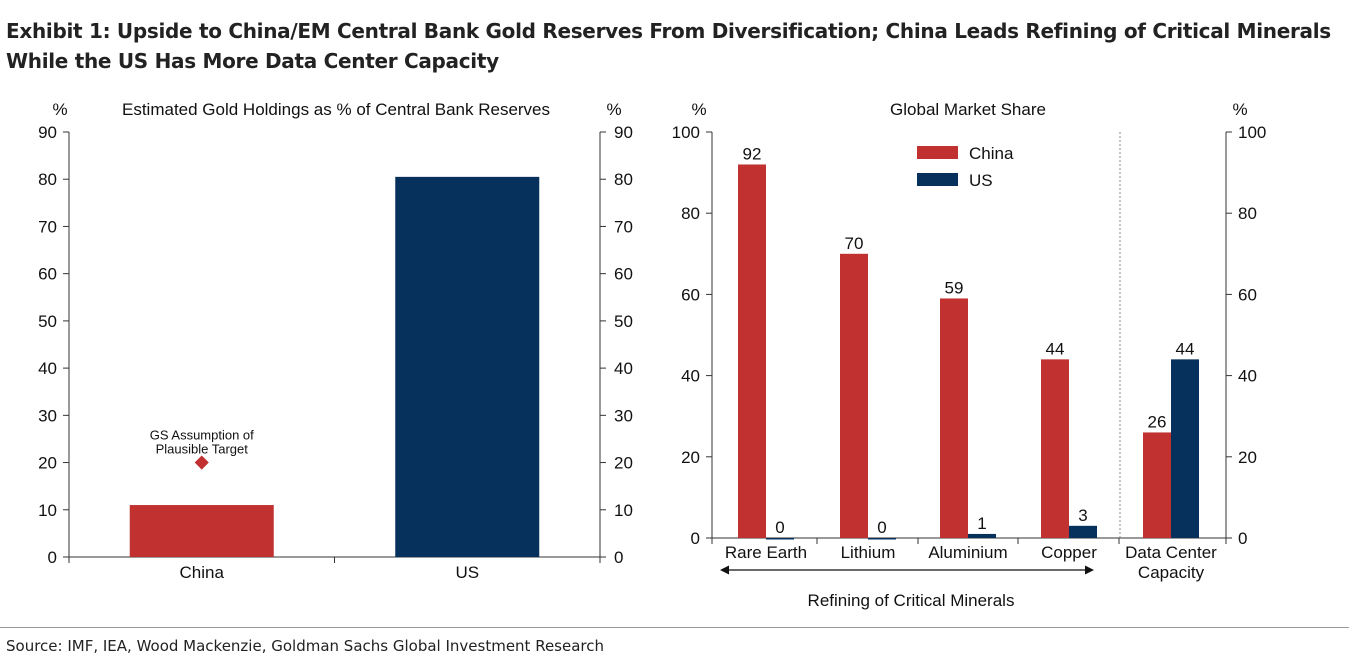 The width and height of the screenshot is (1349, 660). What do you see at coordinates (47, 226) in the screenshot?
I see `chart1-left-tick-label: 70` at bounding box center [47, 226].